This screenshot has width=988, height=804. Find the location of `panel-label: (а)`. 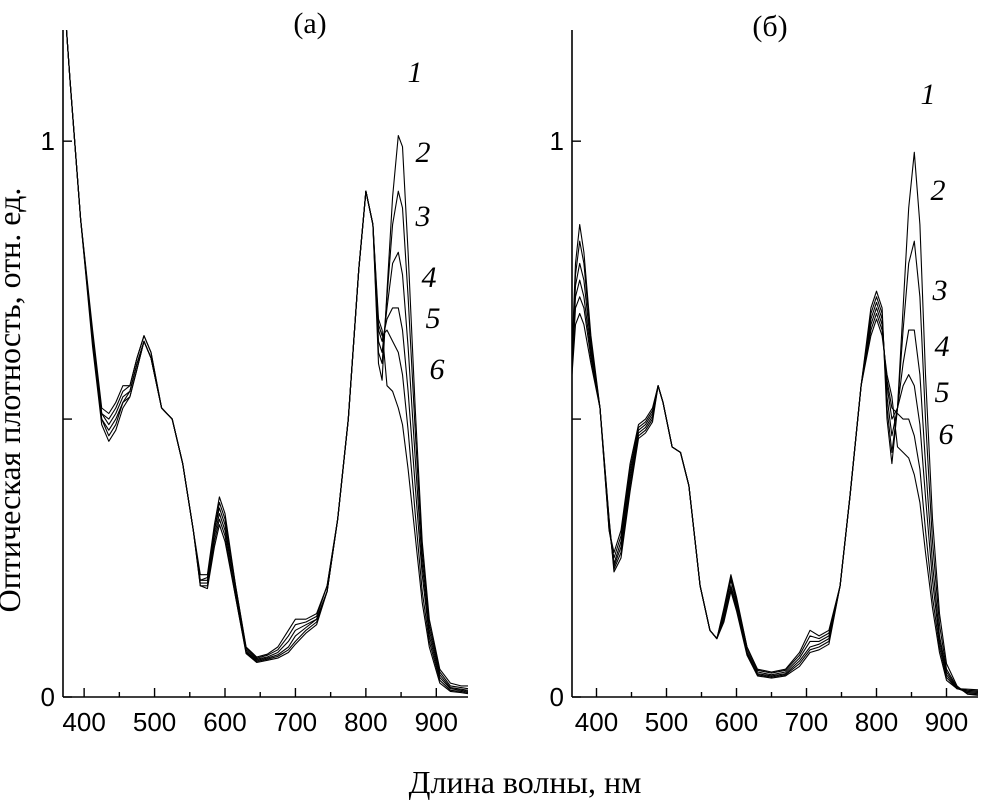

panel-label: (а) is located at coordinates (309, 23).